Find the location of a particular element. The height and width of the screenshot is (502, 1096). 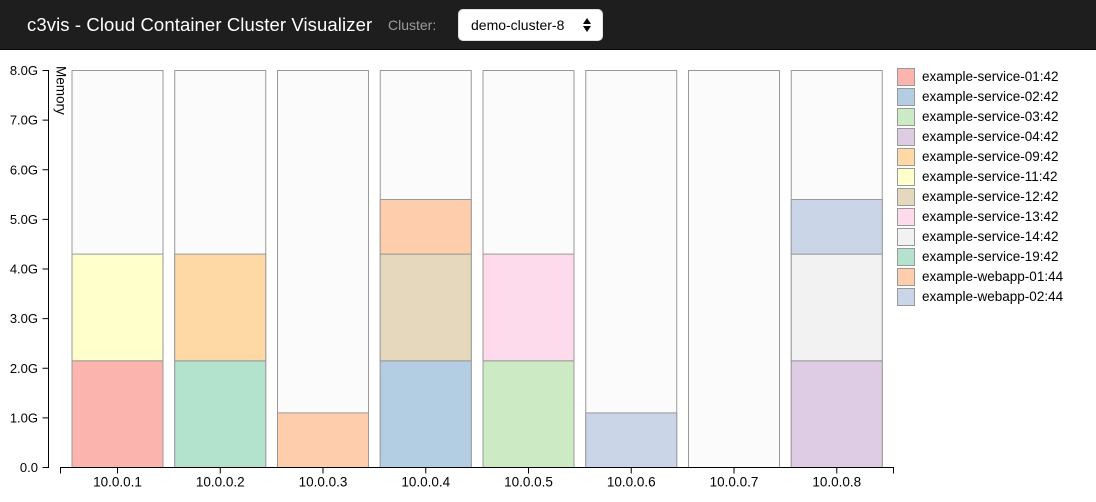

legend-item: example-service-14:42 is located at coordinates (996, 237).